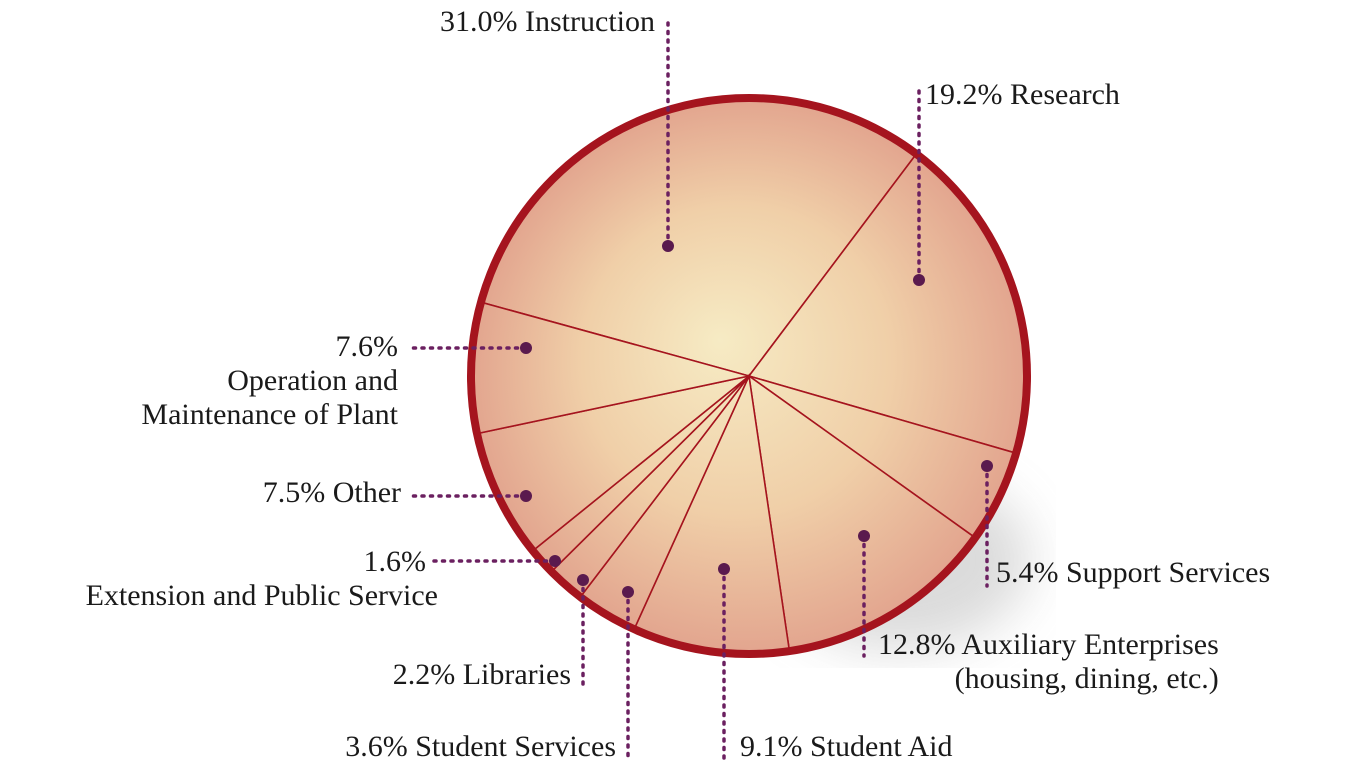  Describe the element at coordinates (516, 674) in the screenshot. I see `category-label: Libraries` at that location.